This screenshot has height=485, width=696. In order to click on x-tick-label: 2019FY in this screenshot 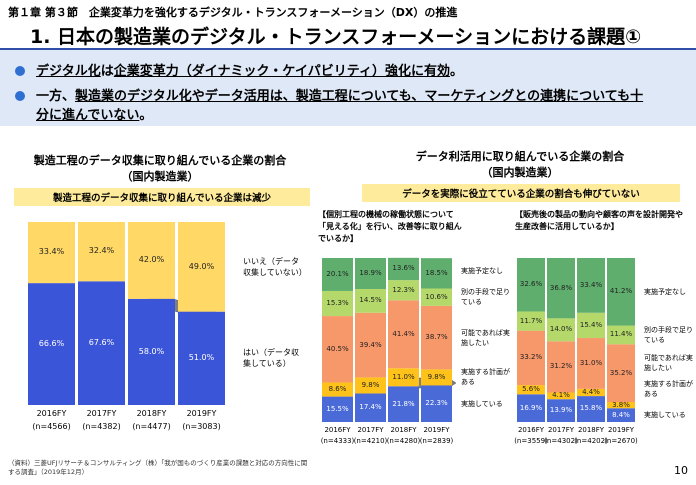, I will do `click(621, 430)`.